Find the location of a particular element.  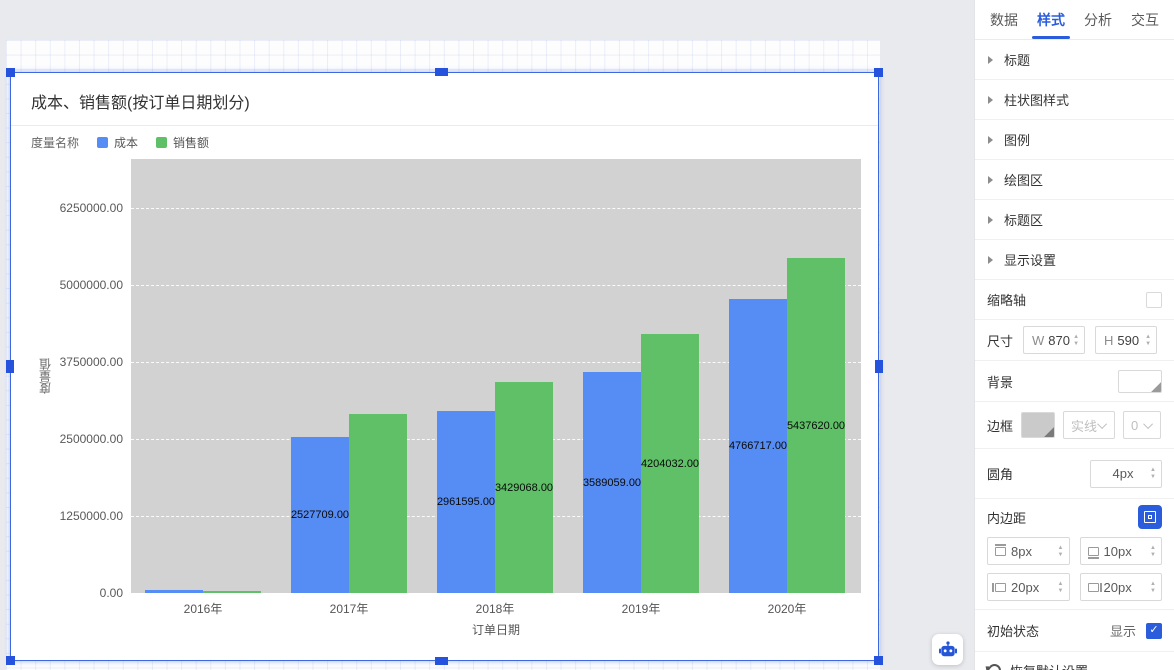

padding-link-button is located at coordinates (1150, 517).